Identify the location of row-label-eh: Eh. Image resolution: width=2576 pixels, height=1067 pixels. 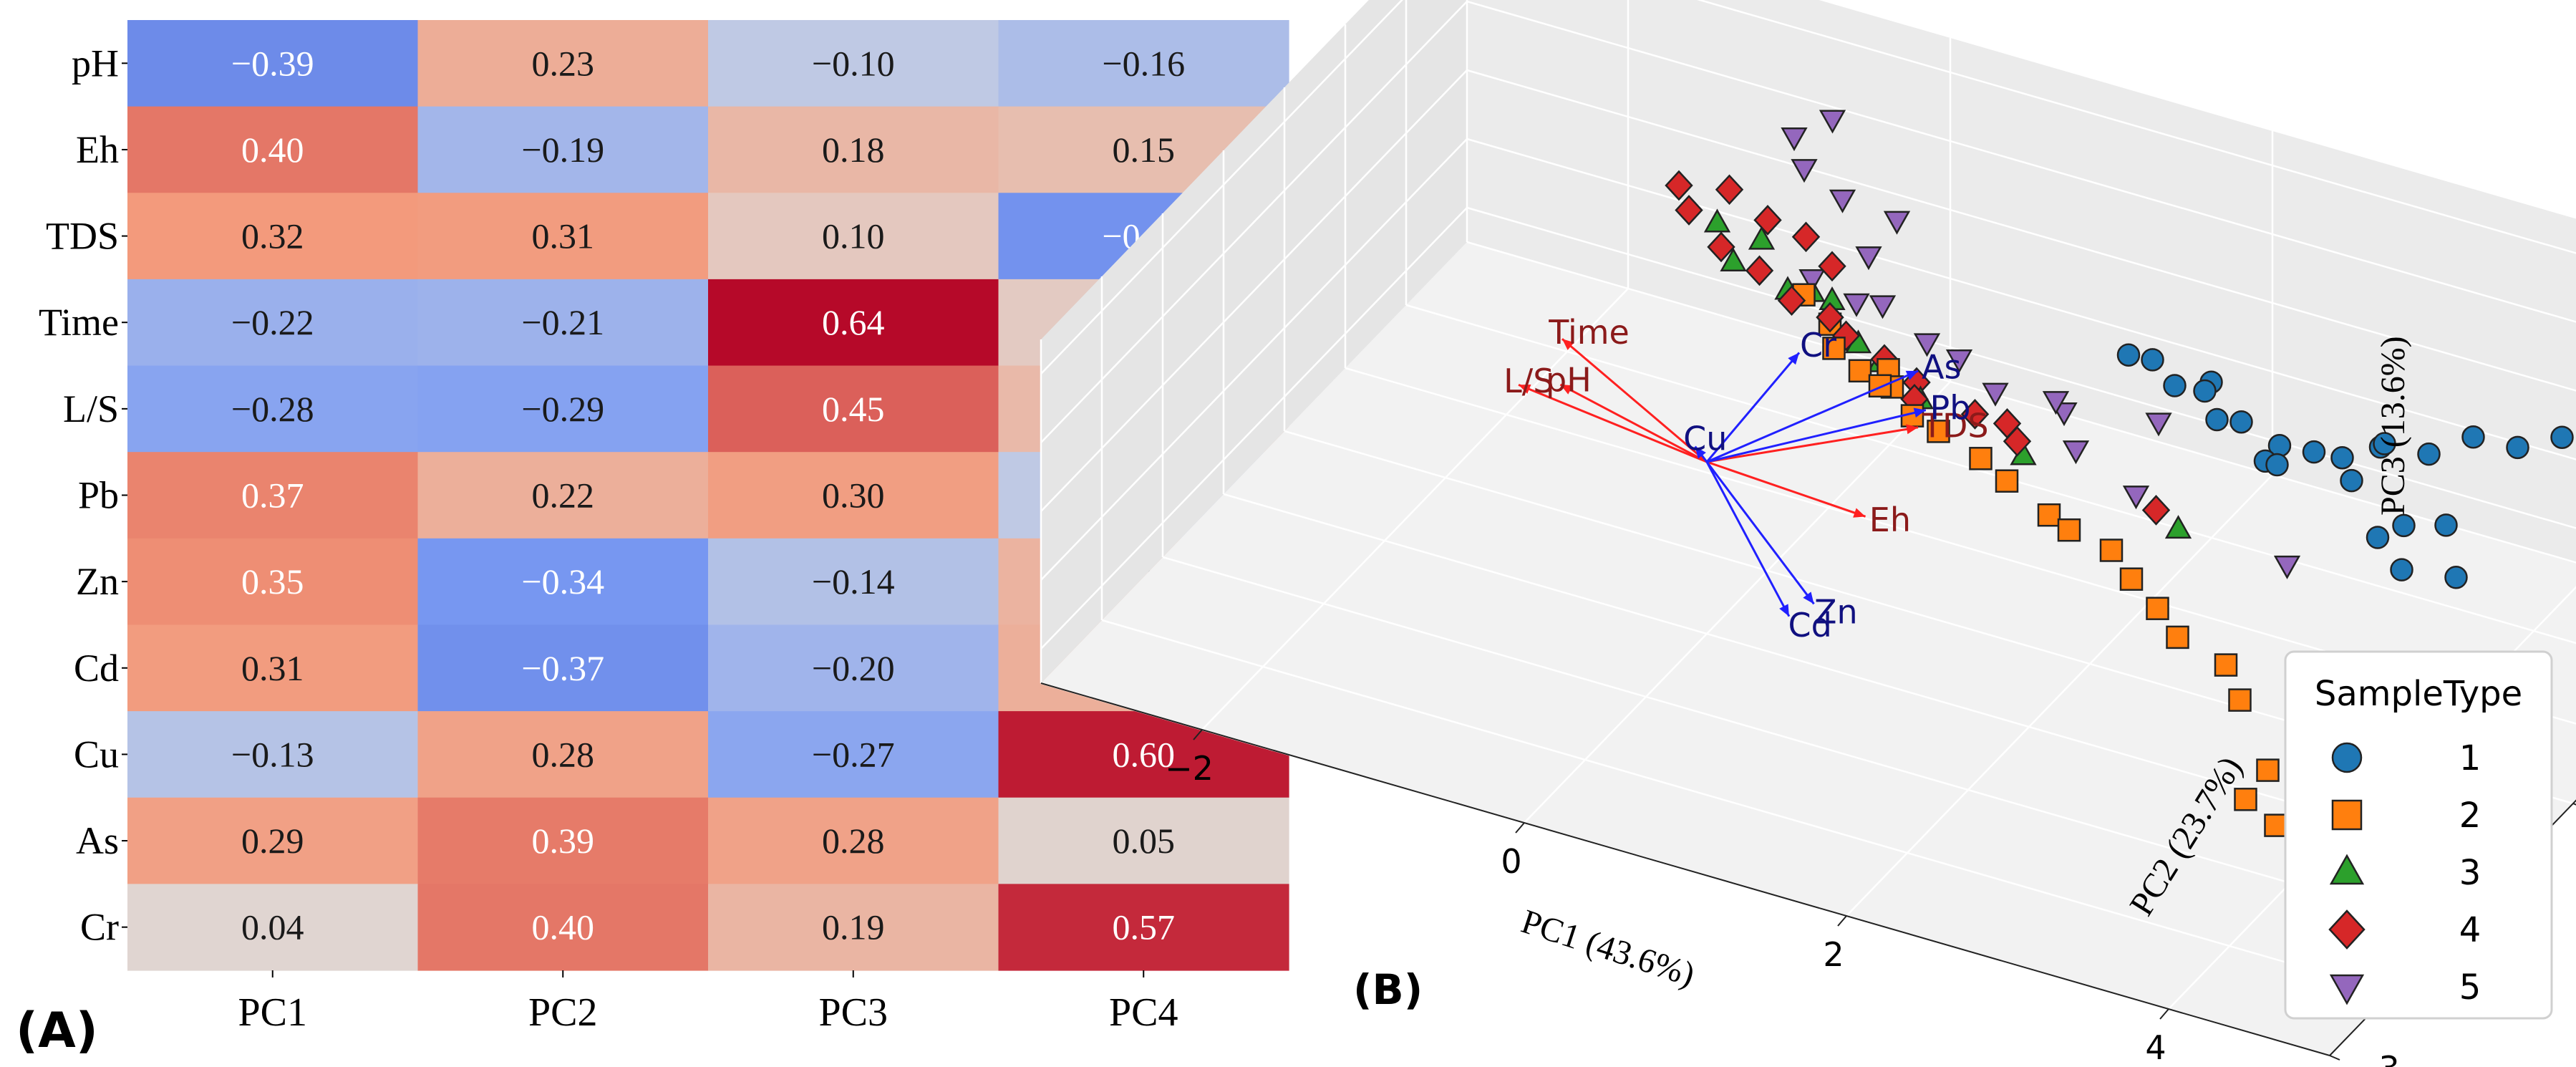
(97, 149).